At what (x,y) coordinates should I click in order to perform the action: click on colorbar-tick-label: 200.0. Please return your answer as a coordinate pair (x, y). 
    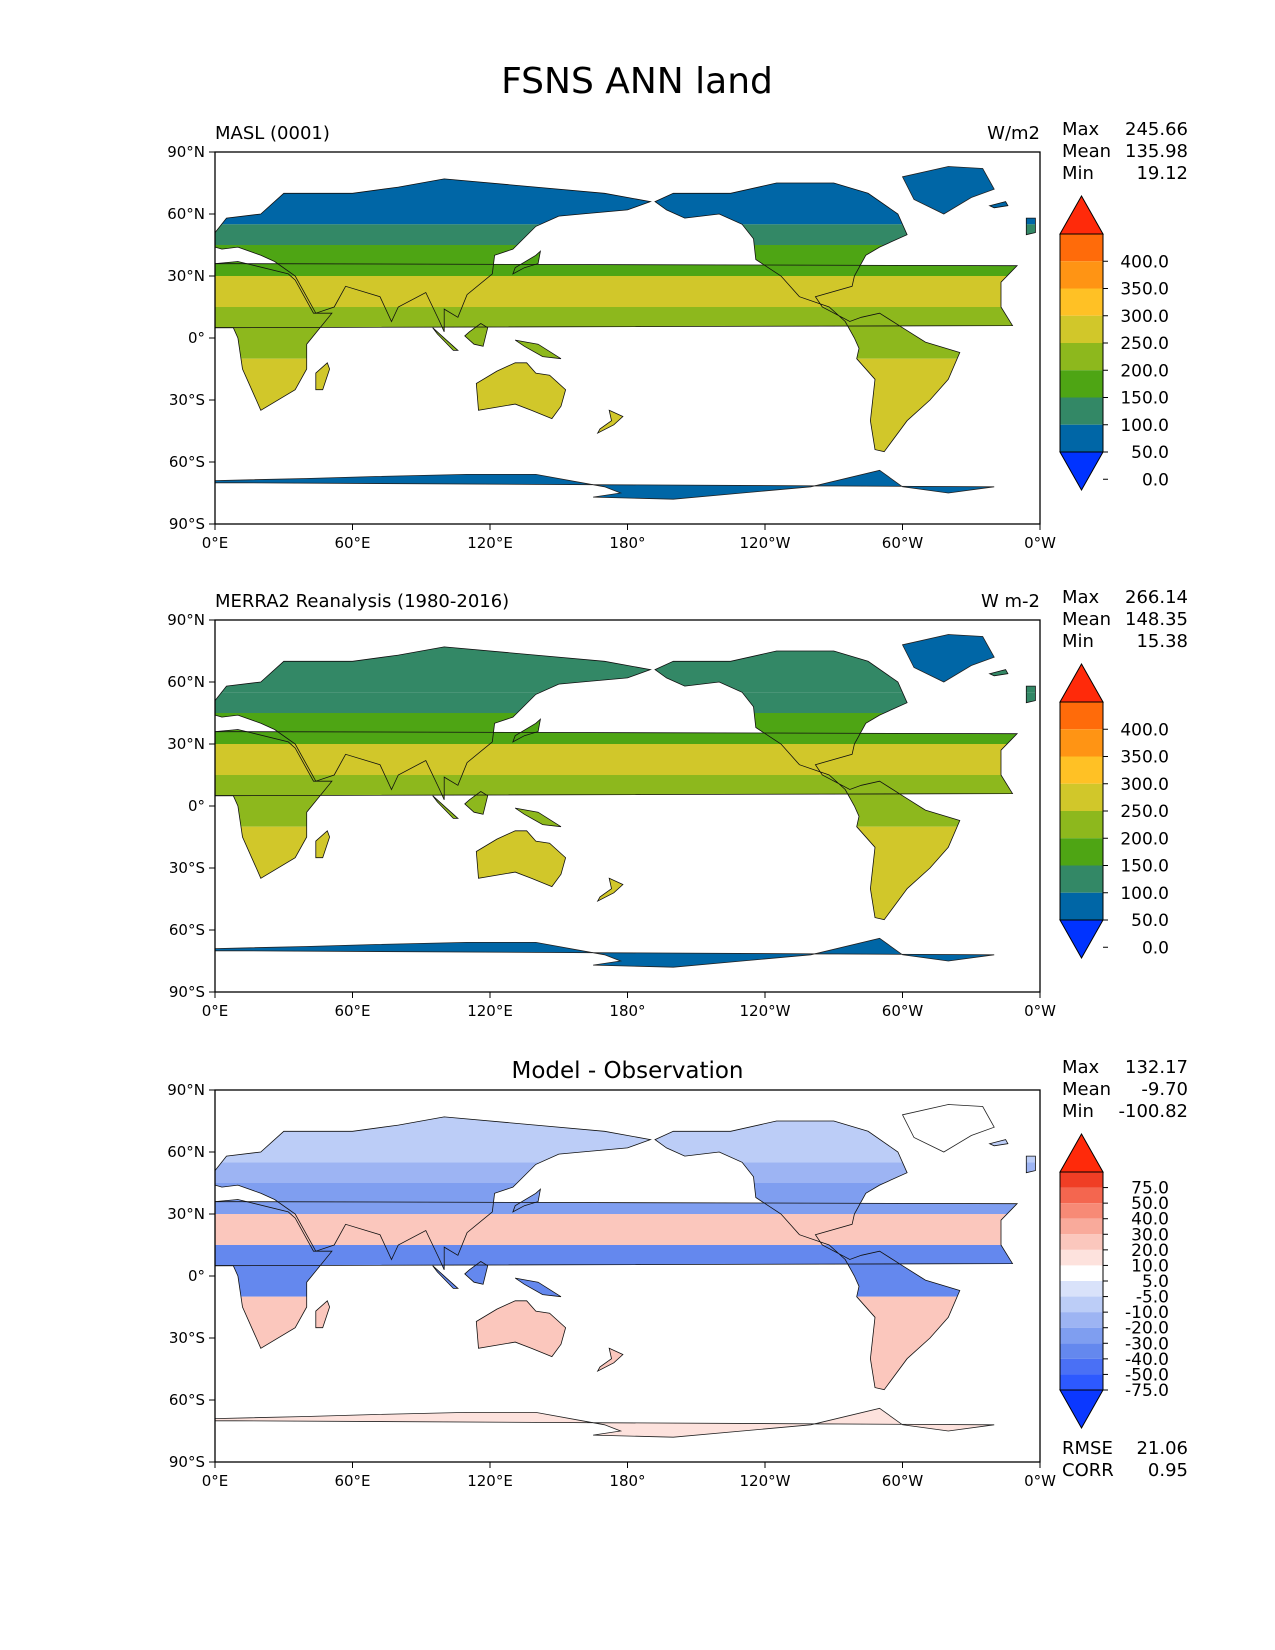
    Looking at the image, I should click on (1144, 839).